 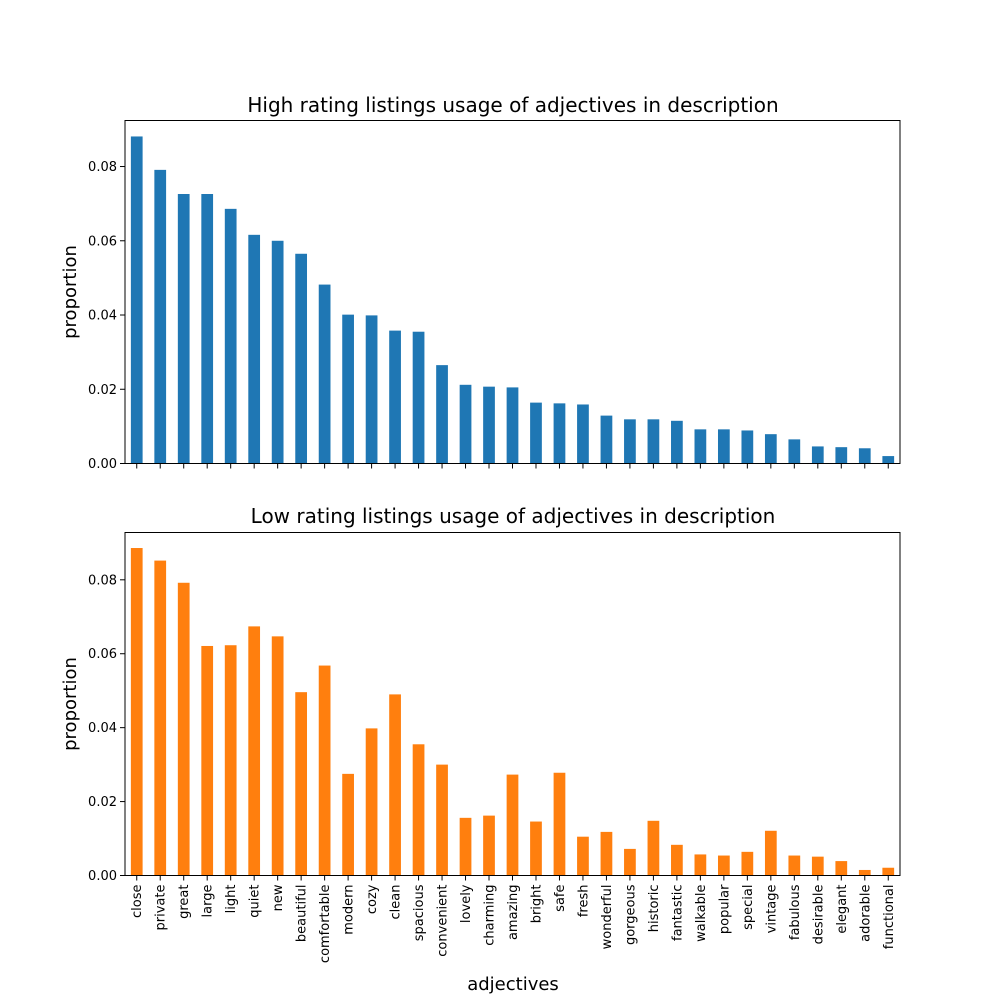 I want to click on x-tick-label: spacious, so click(x=419, y=912).